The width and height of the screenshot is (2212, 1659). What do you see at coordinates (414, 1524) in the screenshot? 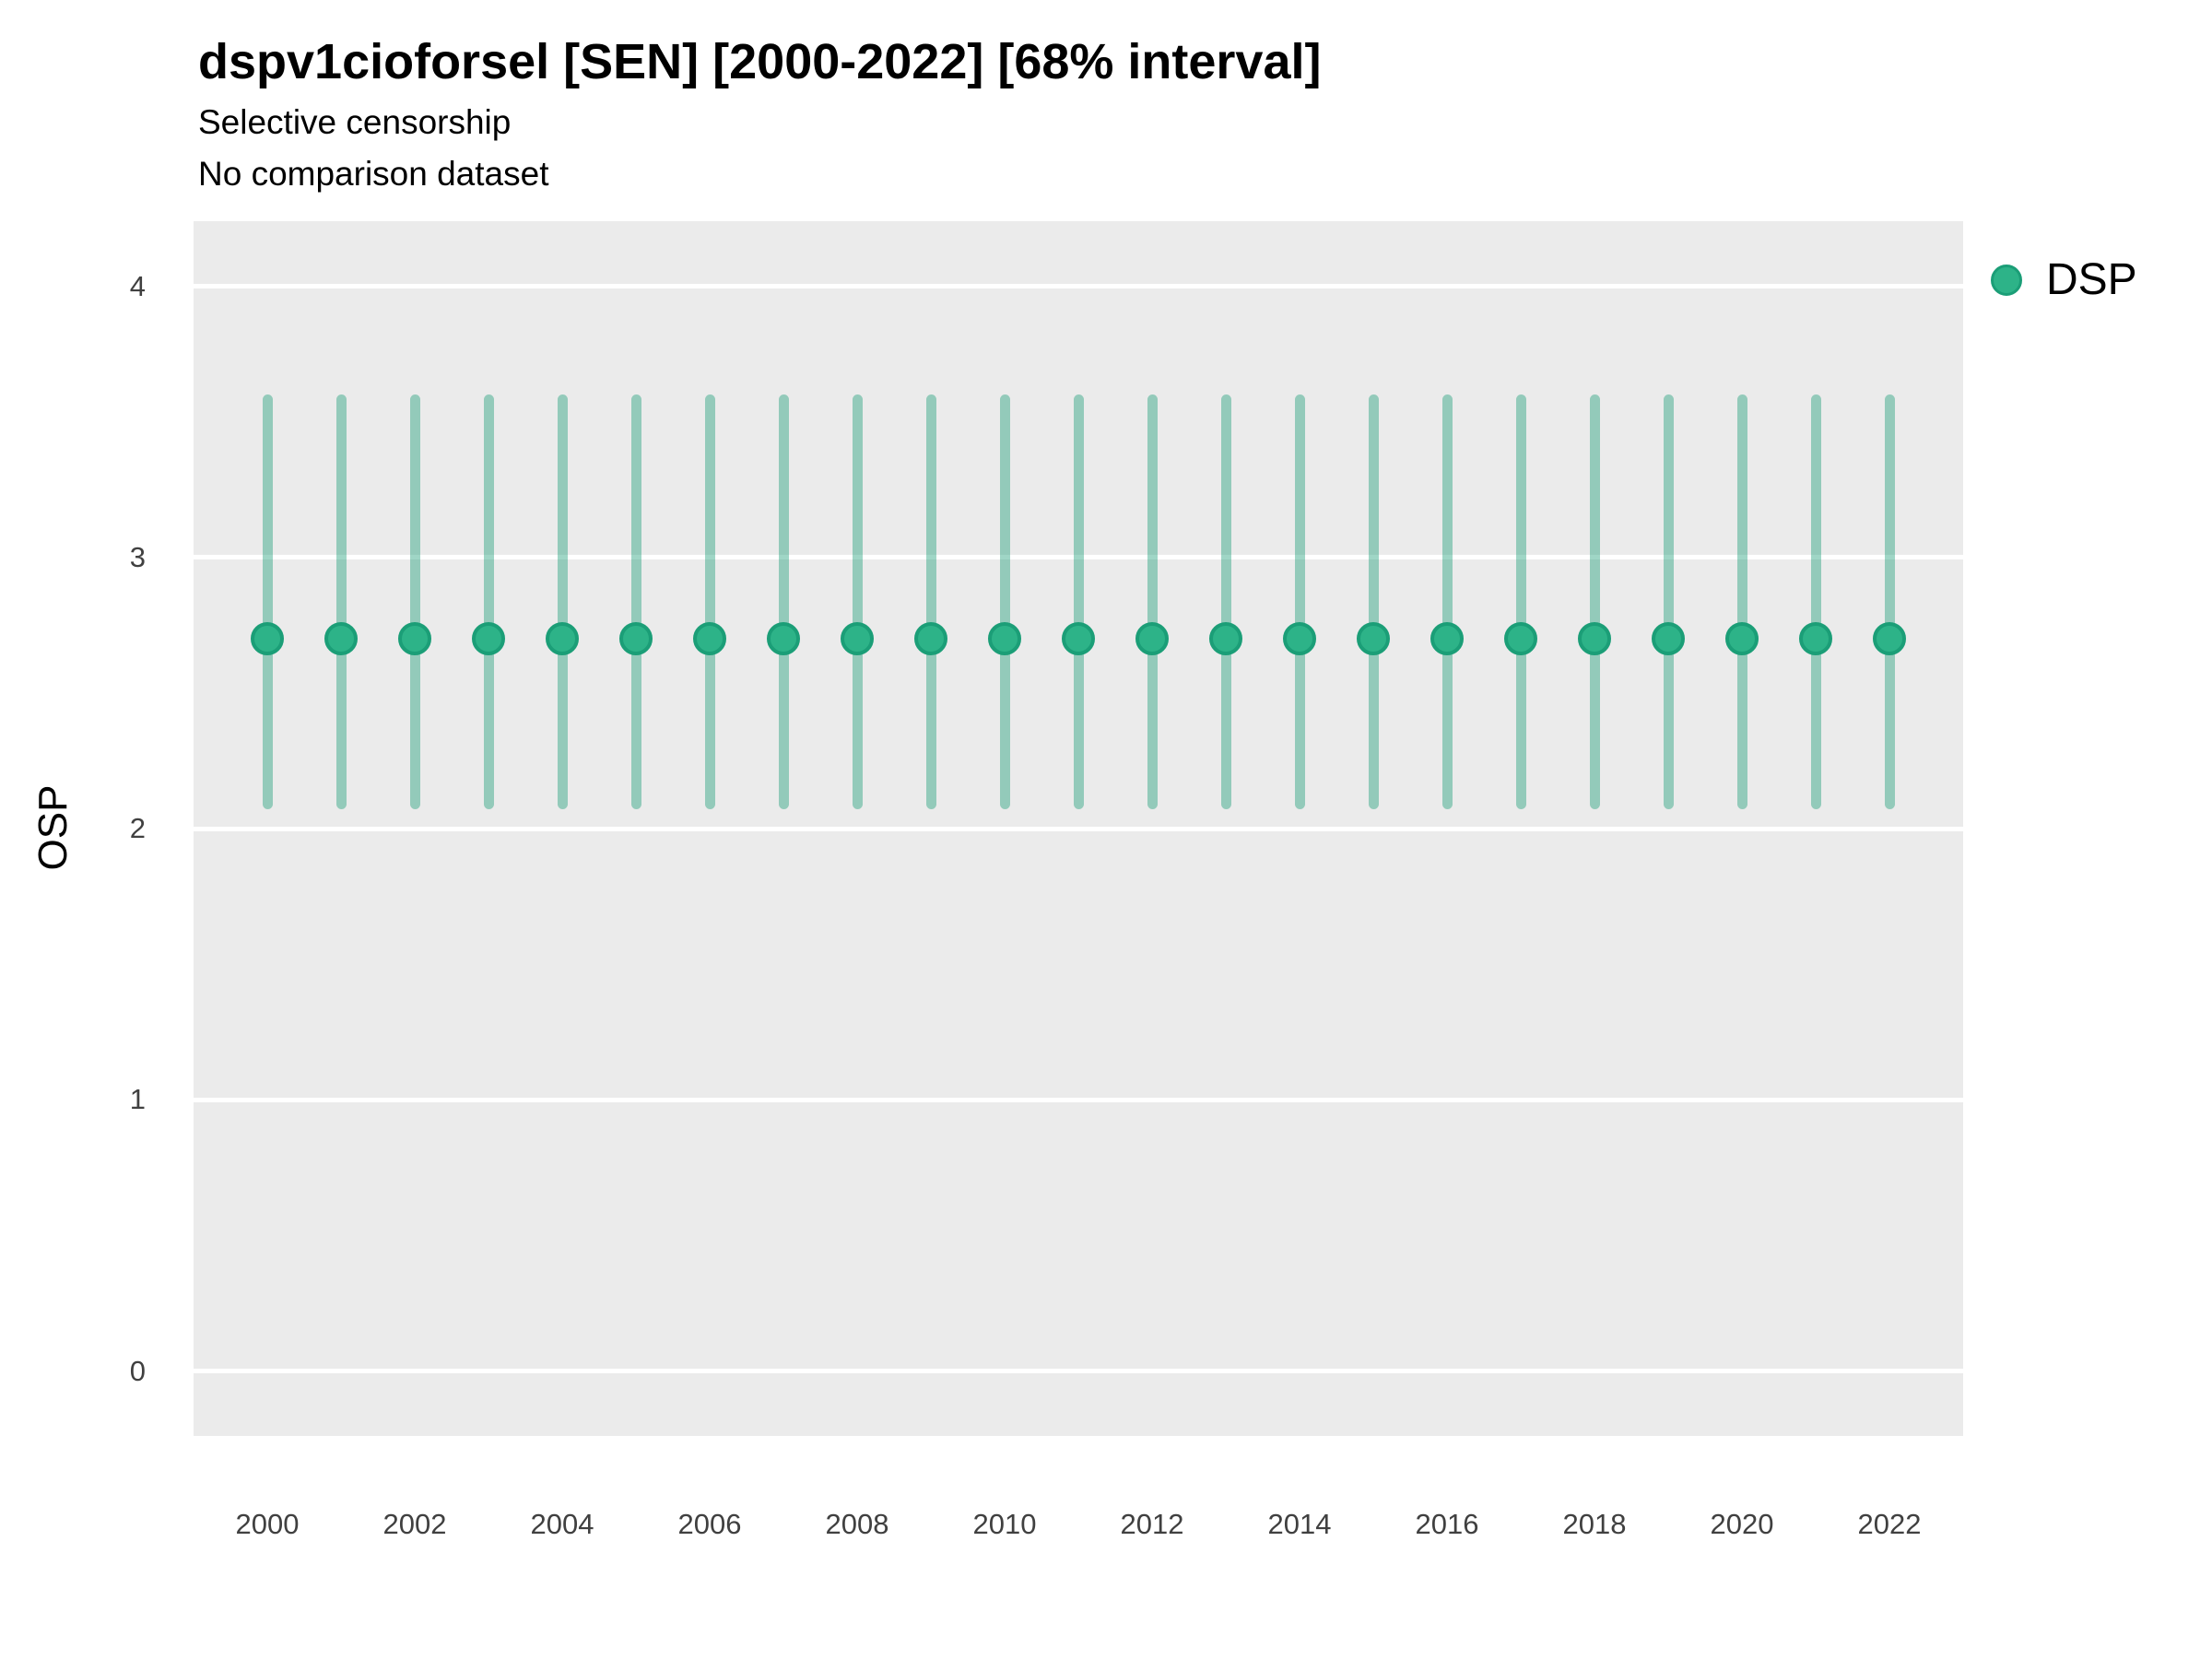
I see `x-tick-label: 2002` at bounding box center [414, 1524].